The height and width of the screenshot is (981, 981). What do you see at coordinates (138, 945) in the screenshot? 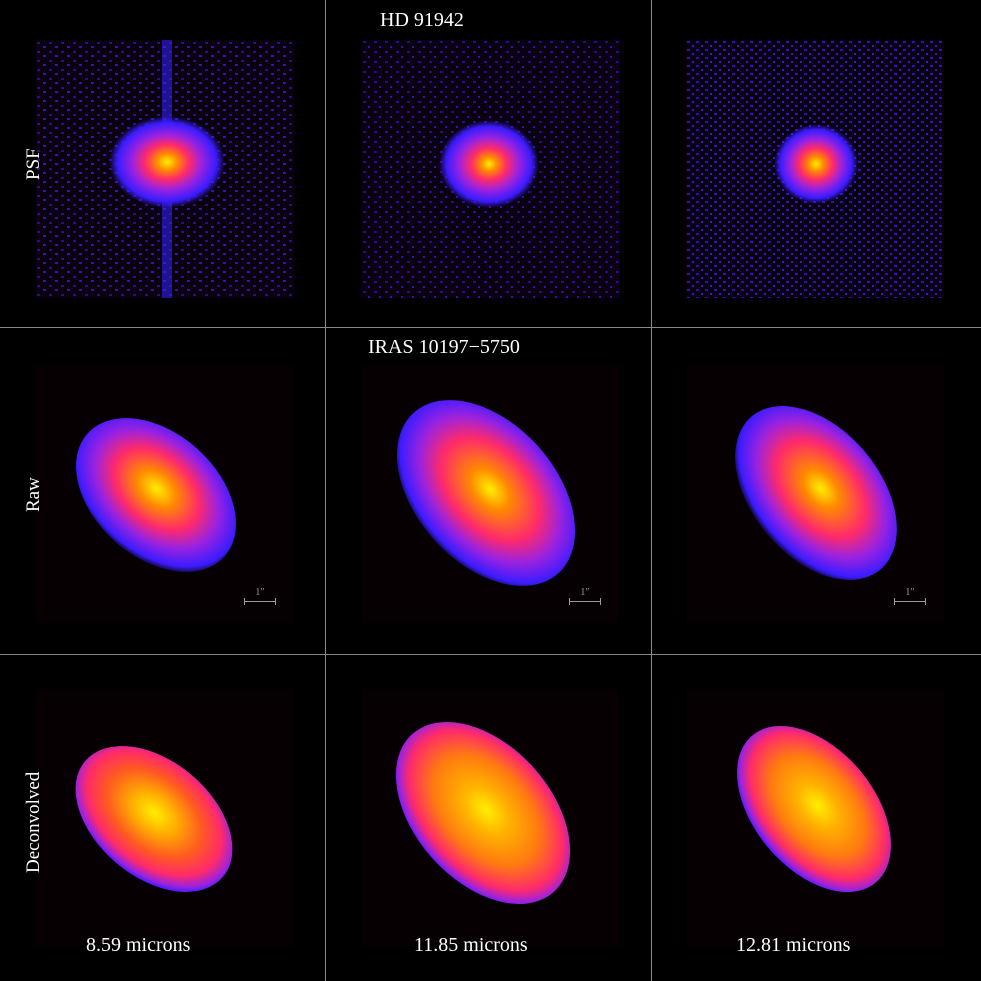
I see `column-label-8-59: 8.59 microns` at bounding box center [138, 945].